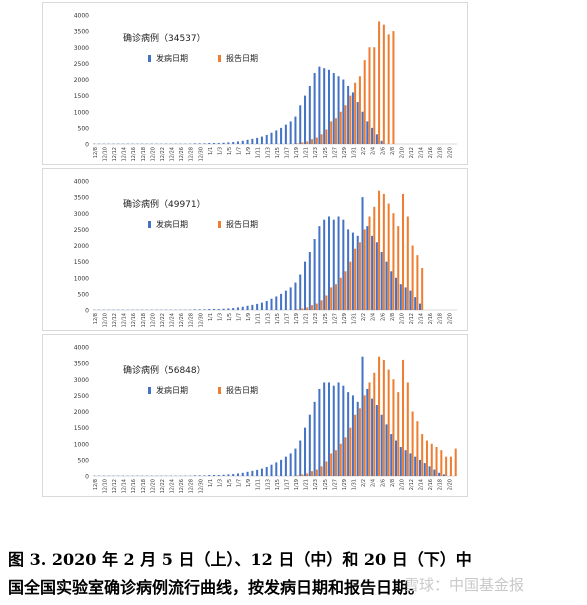  What do you see at coordinates (201, 486) in the screenshot?
I see `x-tick-label: 12/30` at bounding box center [201, 486].